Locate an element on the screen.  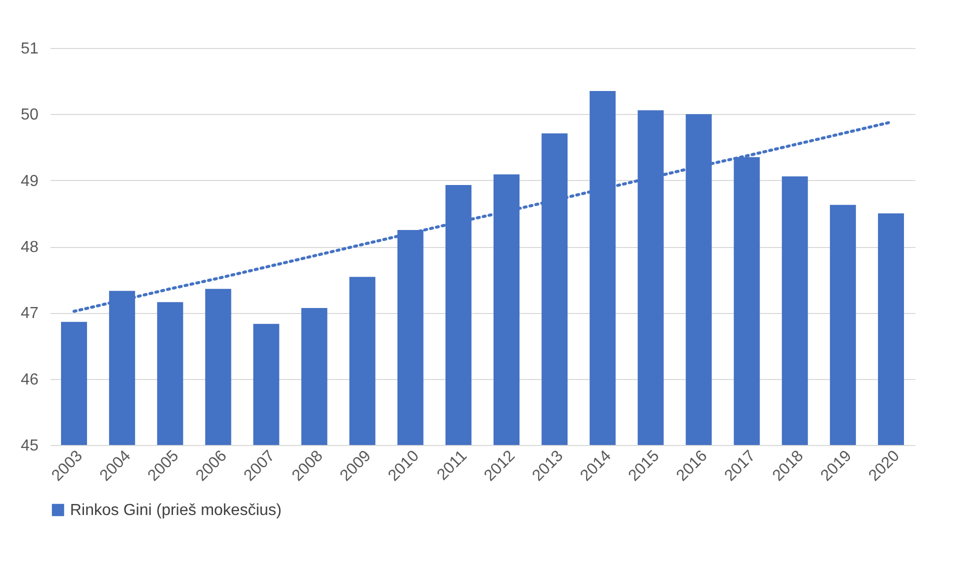
y-tick-label: 47 is located at coordinates (29, 313).